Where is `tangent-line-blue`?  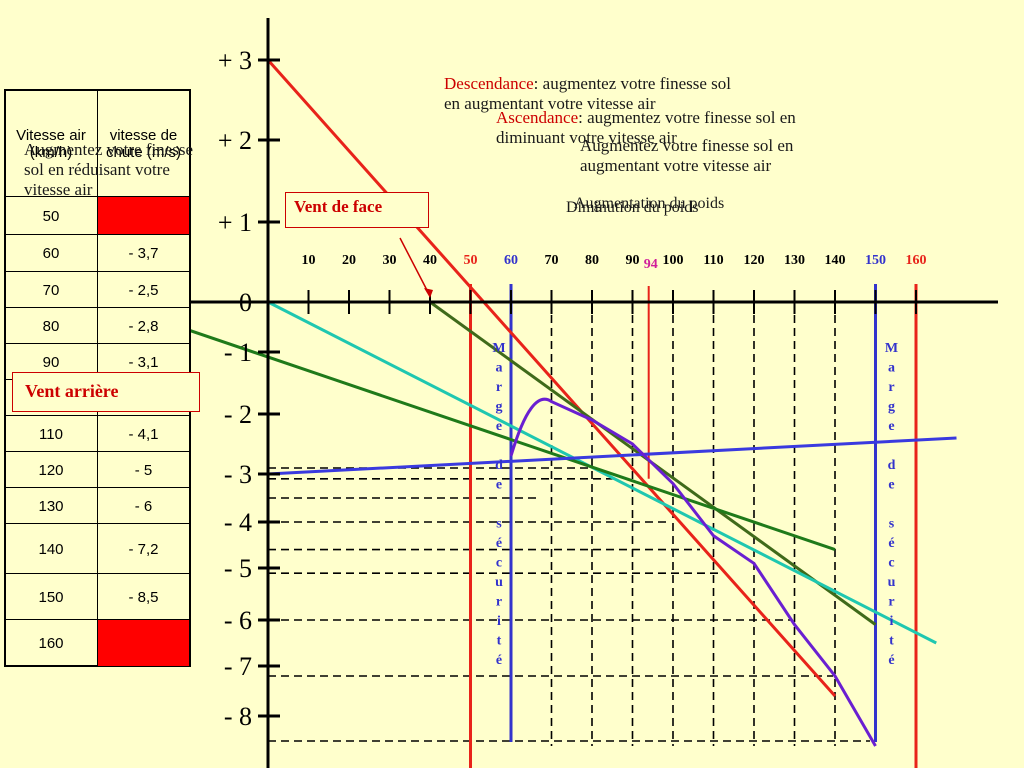
tangent-line-blue is located at coordinates (612, 456).